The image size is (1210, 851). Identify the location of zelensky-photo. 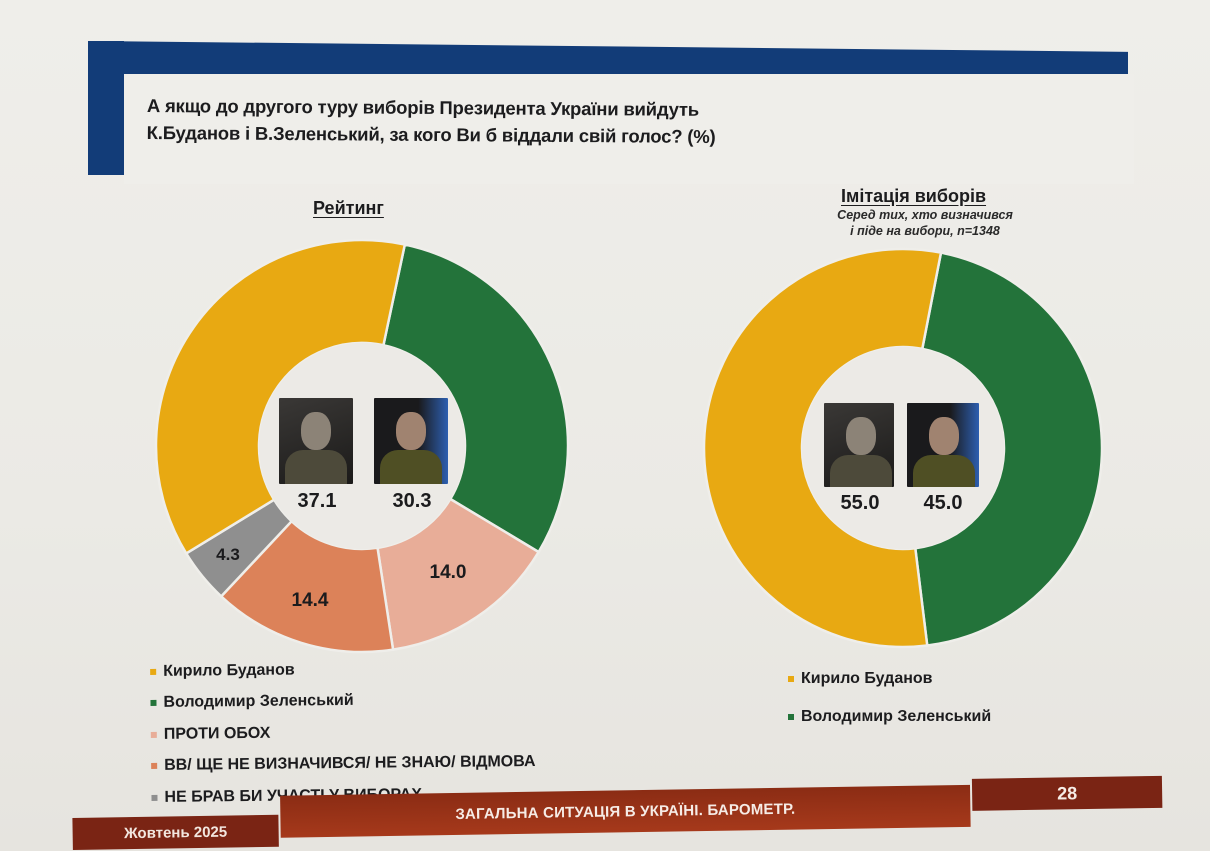
(411, 441).